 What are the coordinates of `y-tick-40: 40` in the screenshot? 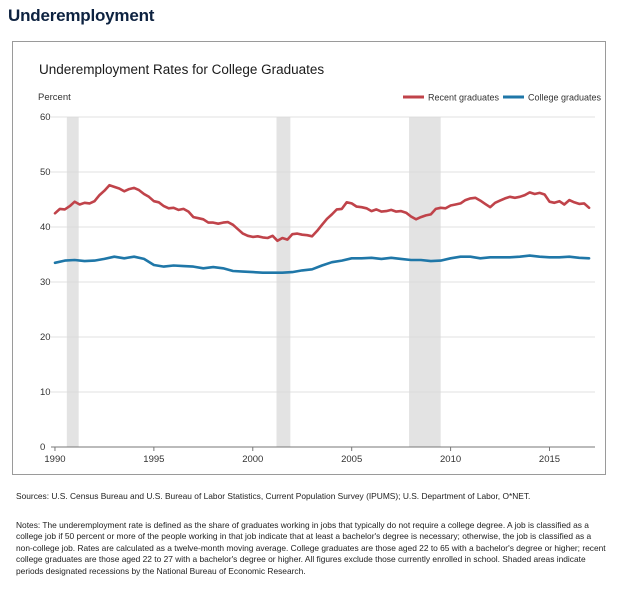 It's located at (45, 227).